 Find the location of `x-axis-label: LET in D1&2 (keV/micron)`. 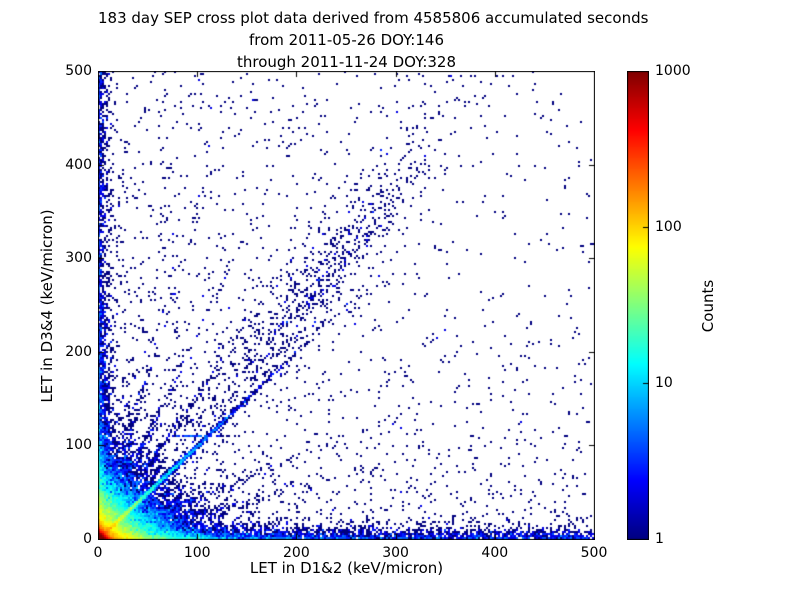

x-axis-label: LET in D1&2 (keV/micron) is located at coordinates (346, 568).